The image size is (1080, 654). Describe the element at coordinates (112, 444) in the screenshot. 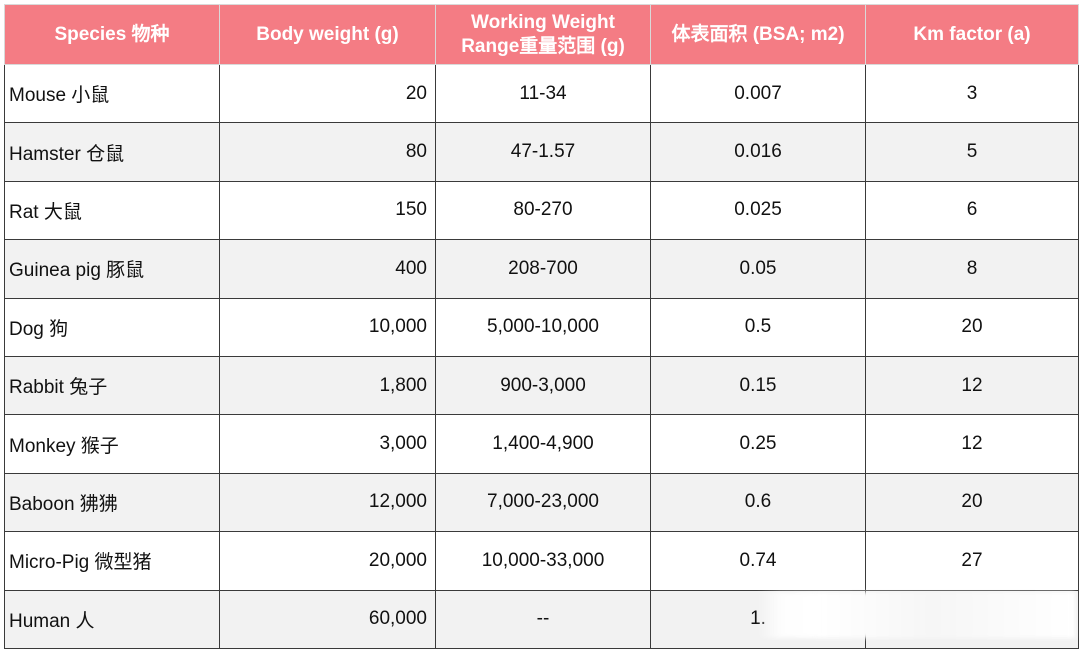

I see `species-cell: Monkey 猴子` at that location.